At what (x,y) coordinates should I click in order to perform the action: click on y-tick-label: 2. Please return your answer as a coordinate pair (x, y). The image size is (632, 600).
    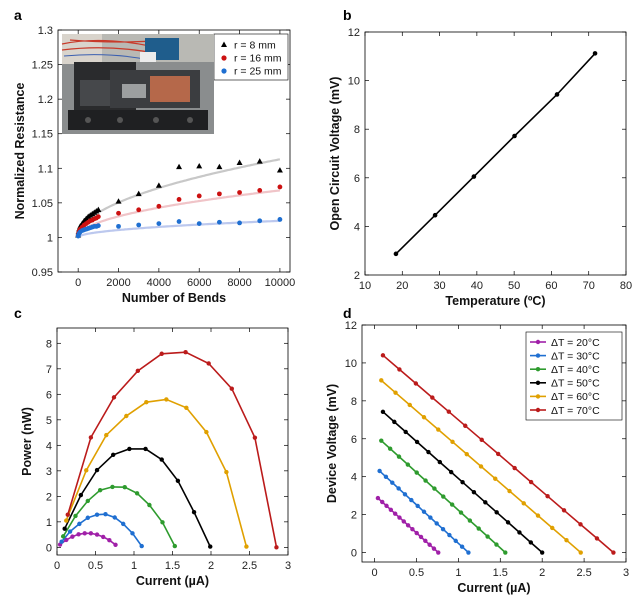
    Looking at the image, I should click on (357, 276).